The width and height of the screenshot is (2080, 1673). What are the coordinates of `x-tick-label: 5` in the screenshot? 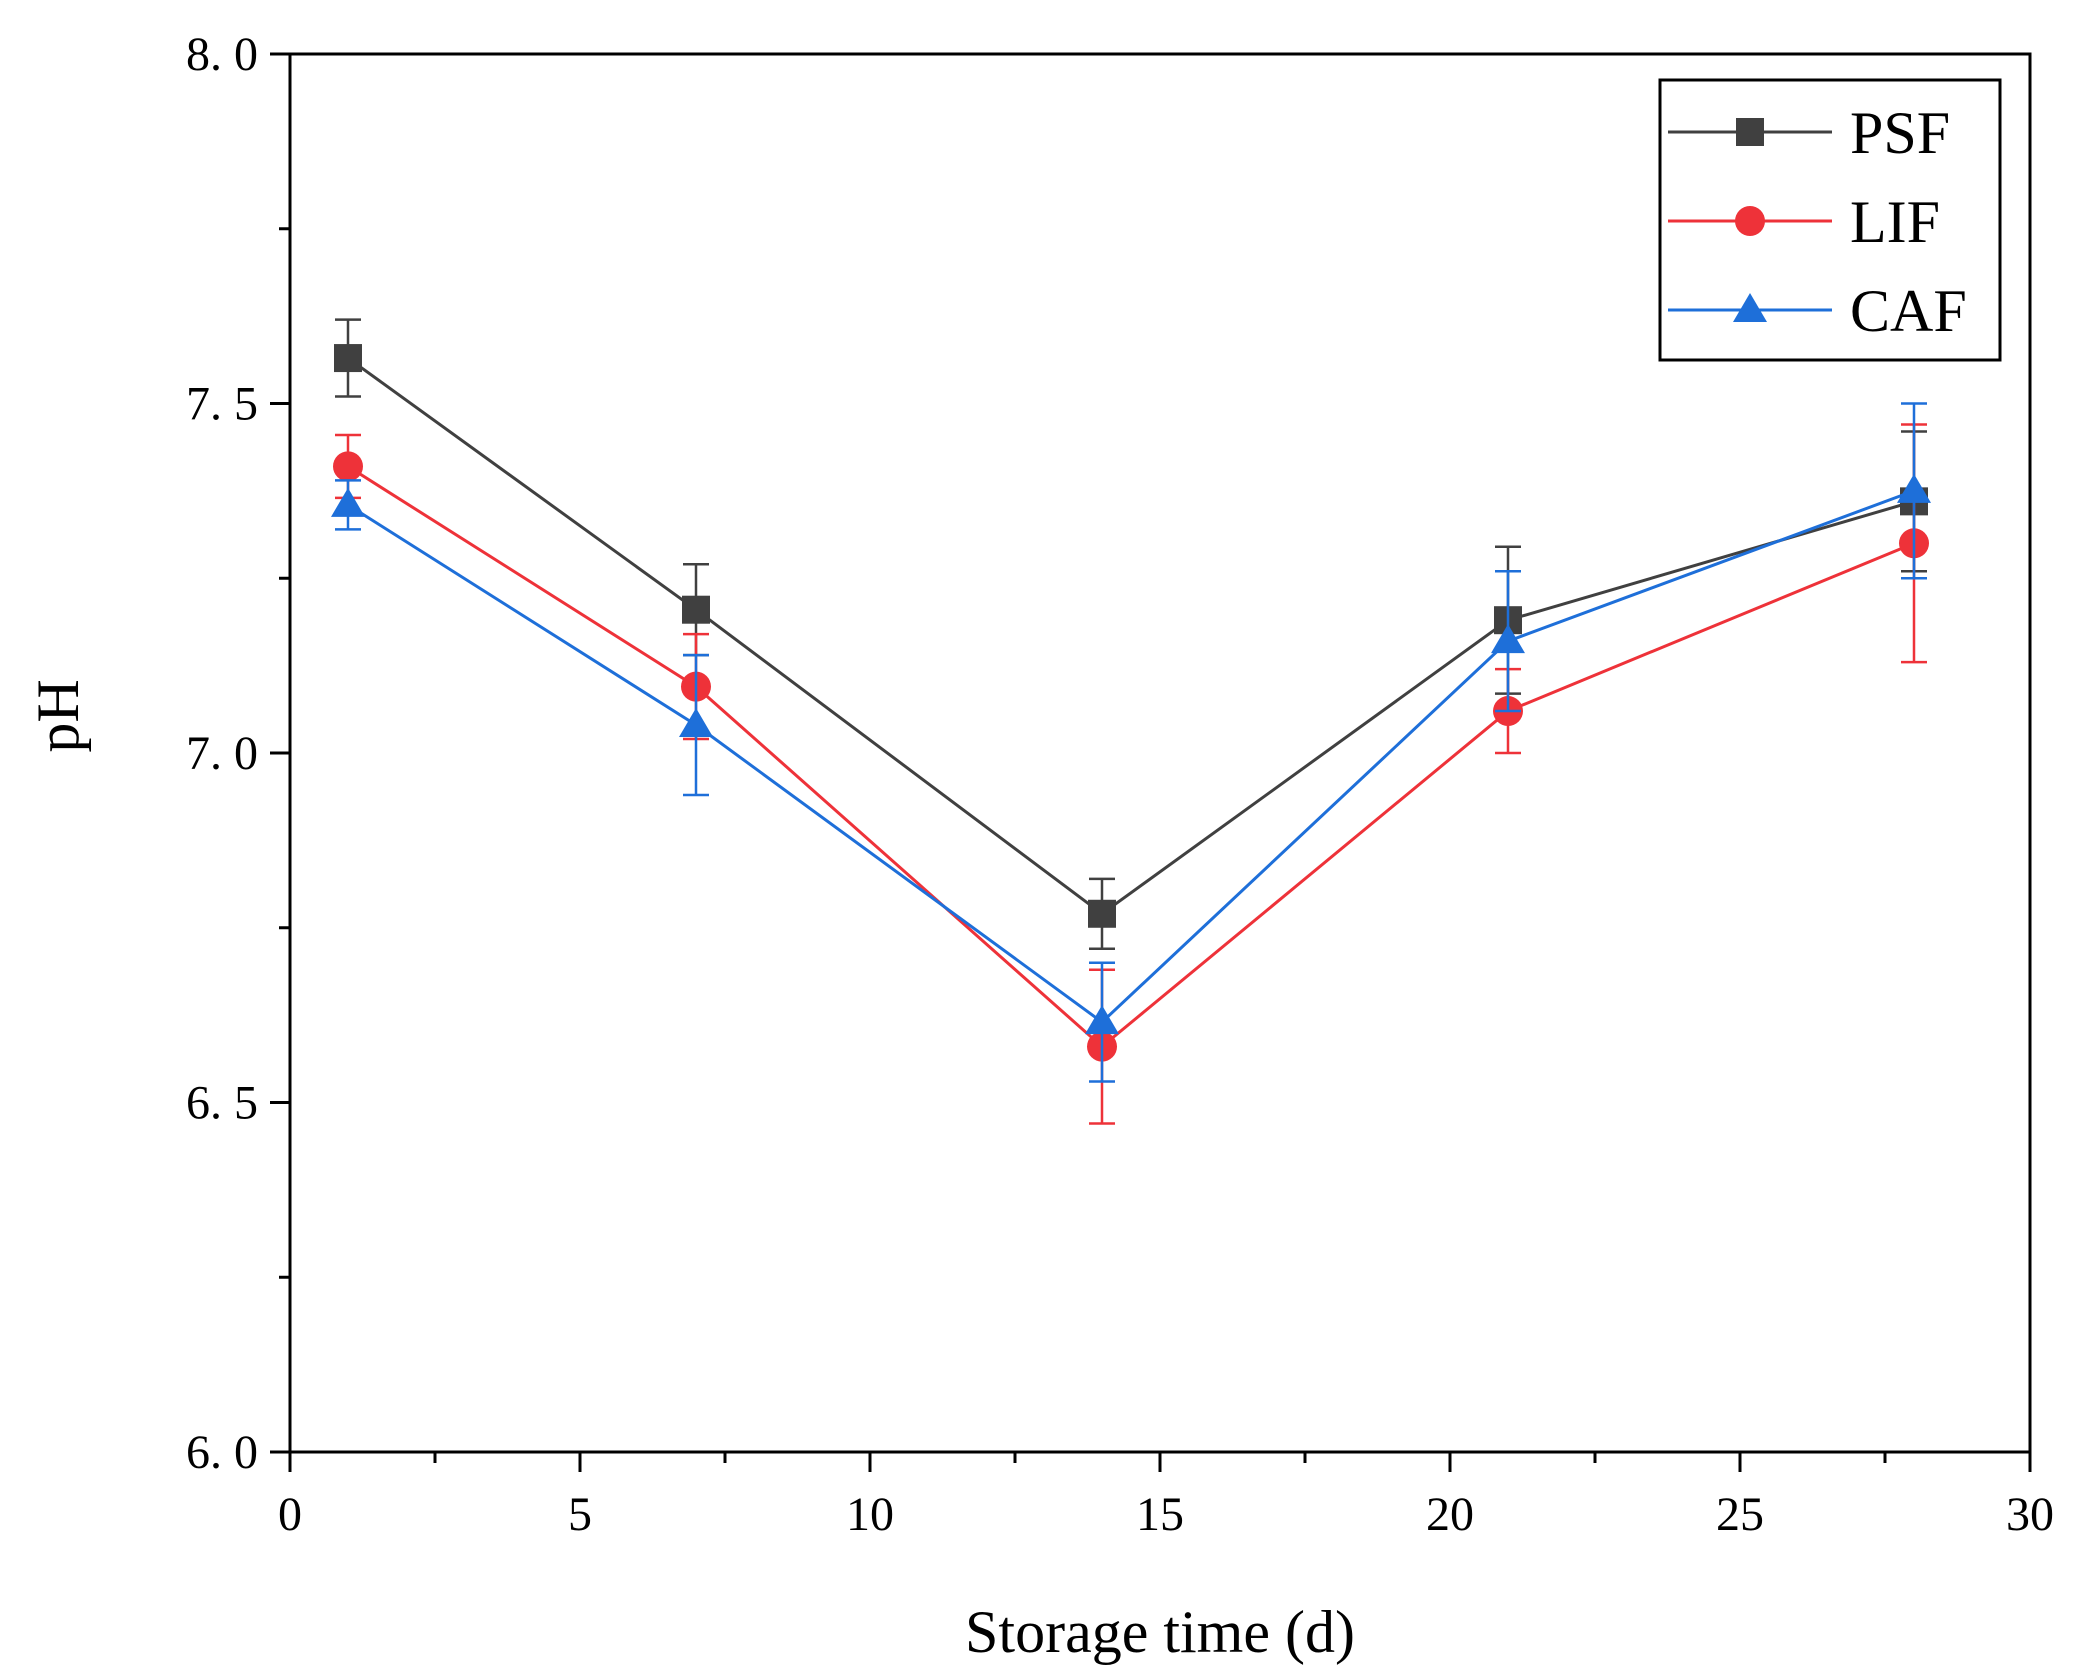 It's located at (580, 1514).